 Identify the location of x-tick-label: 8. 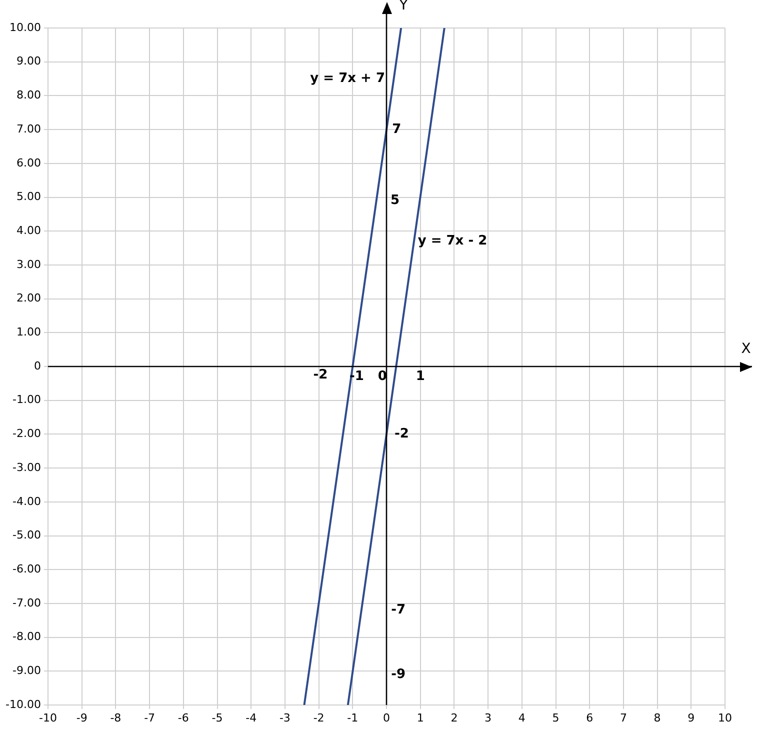
(657, 717).